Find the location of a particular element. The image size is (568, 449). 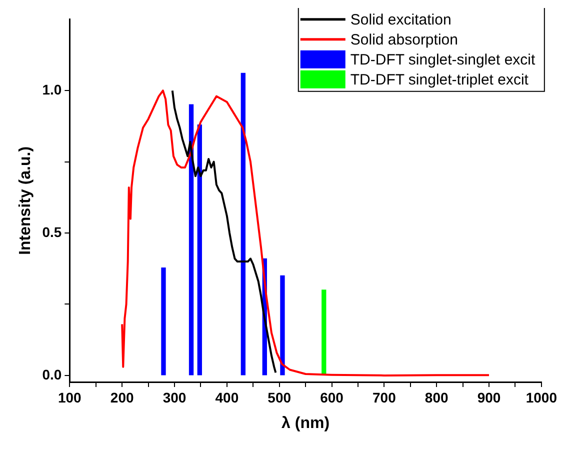

legend-label: Solid absorption is located at coordinates (404, 40).